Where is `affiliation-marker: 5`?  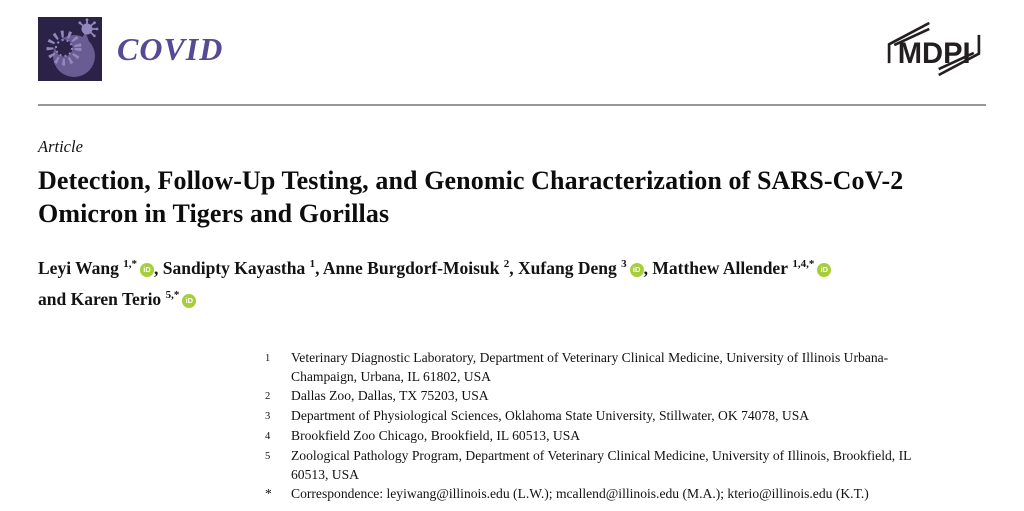 affiliation-marker: 5 is located at coordinates (268, 456).